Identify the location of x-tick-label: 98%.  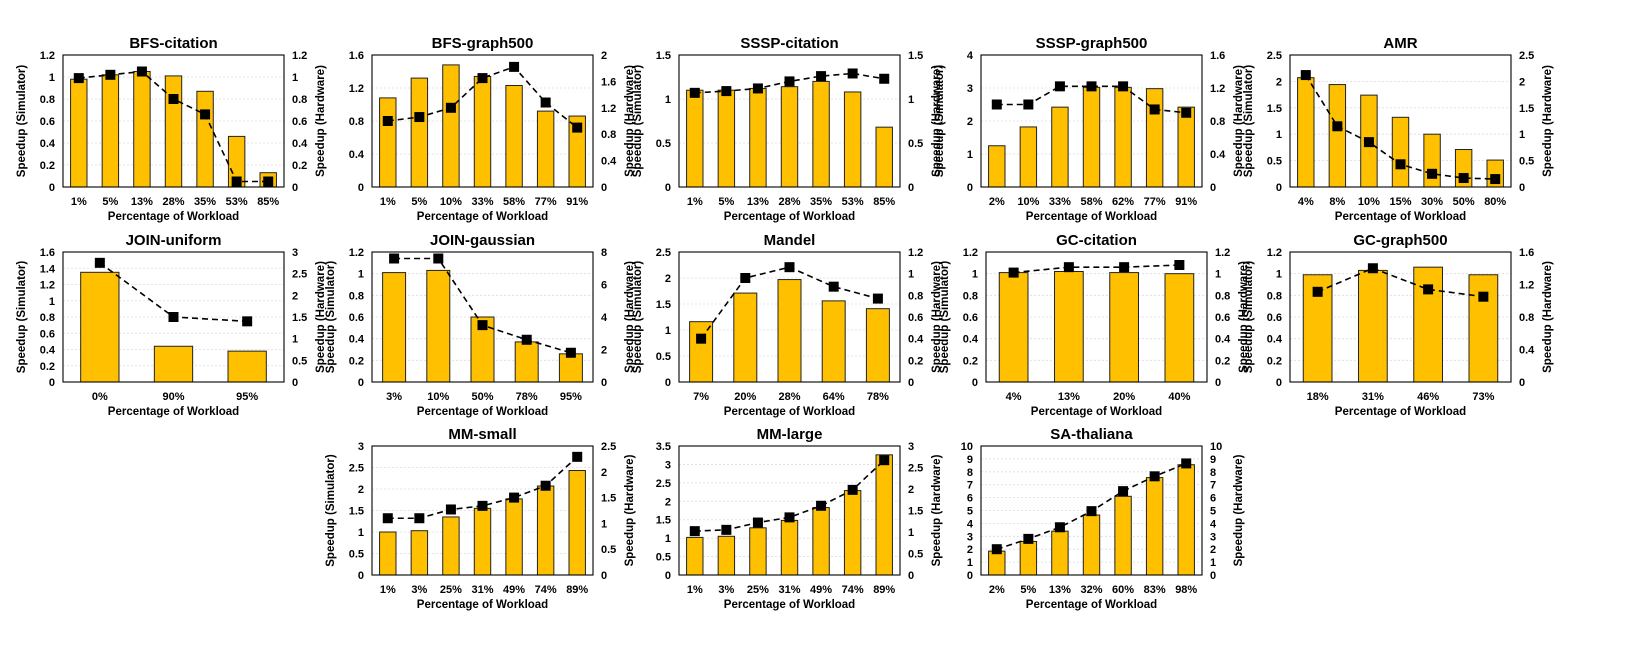
(1186, 590).